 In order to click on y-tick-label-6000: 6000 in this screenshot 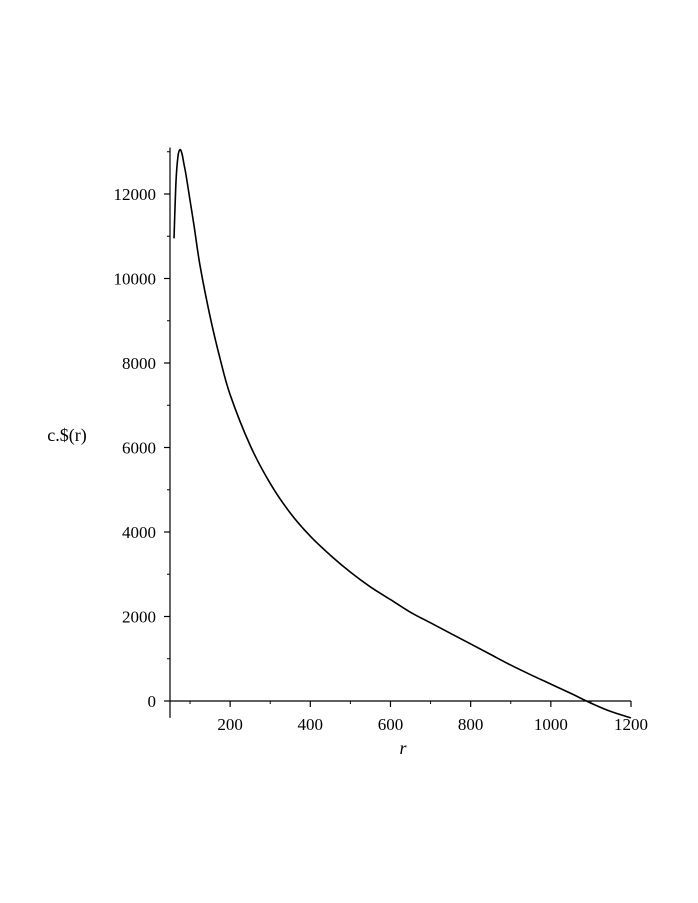, I will do `click(139, 448)`.